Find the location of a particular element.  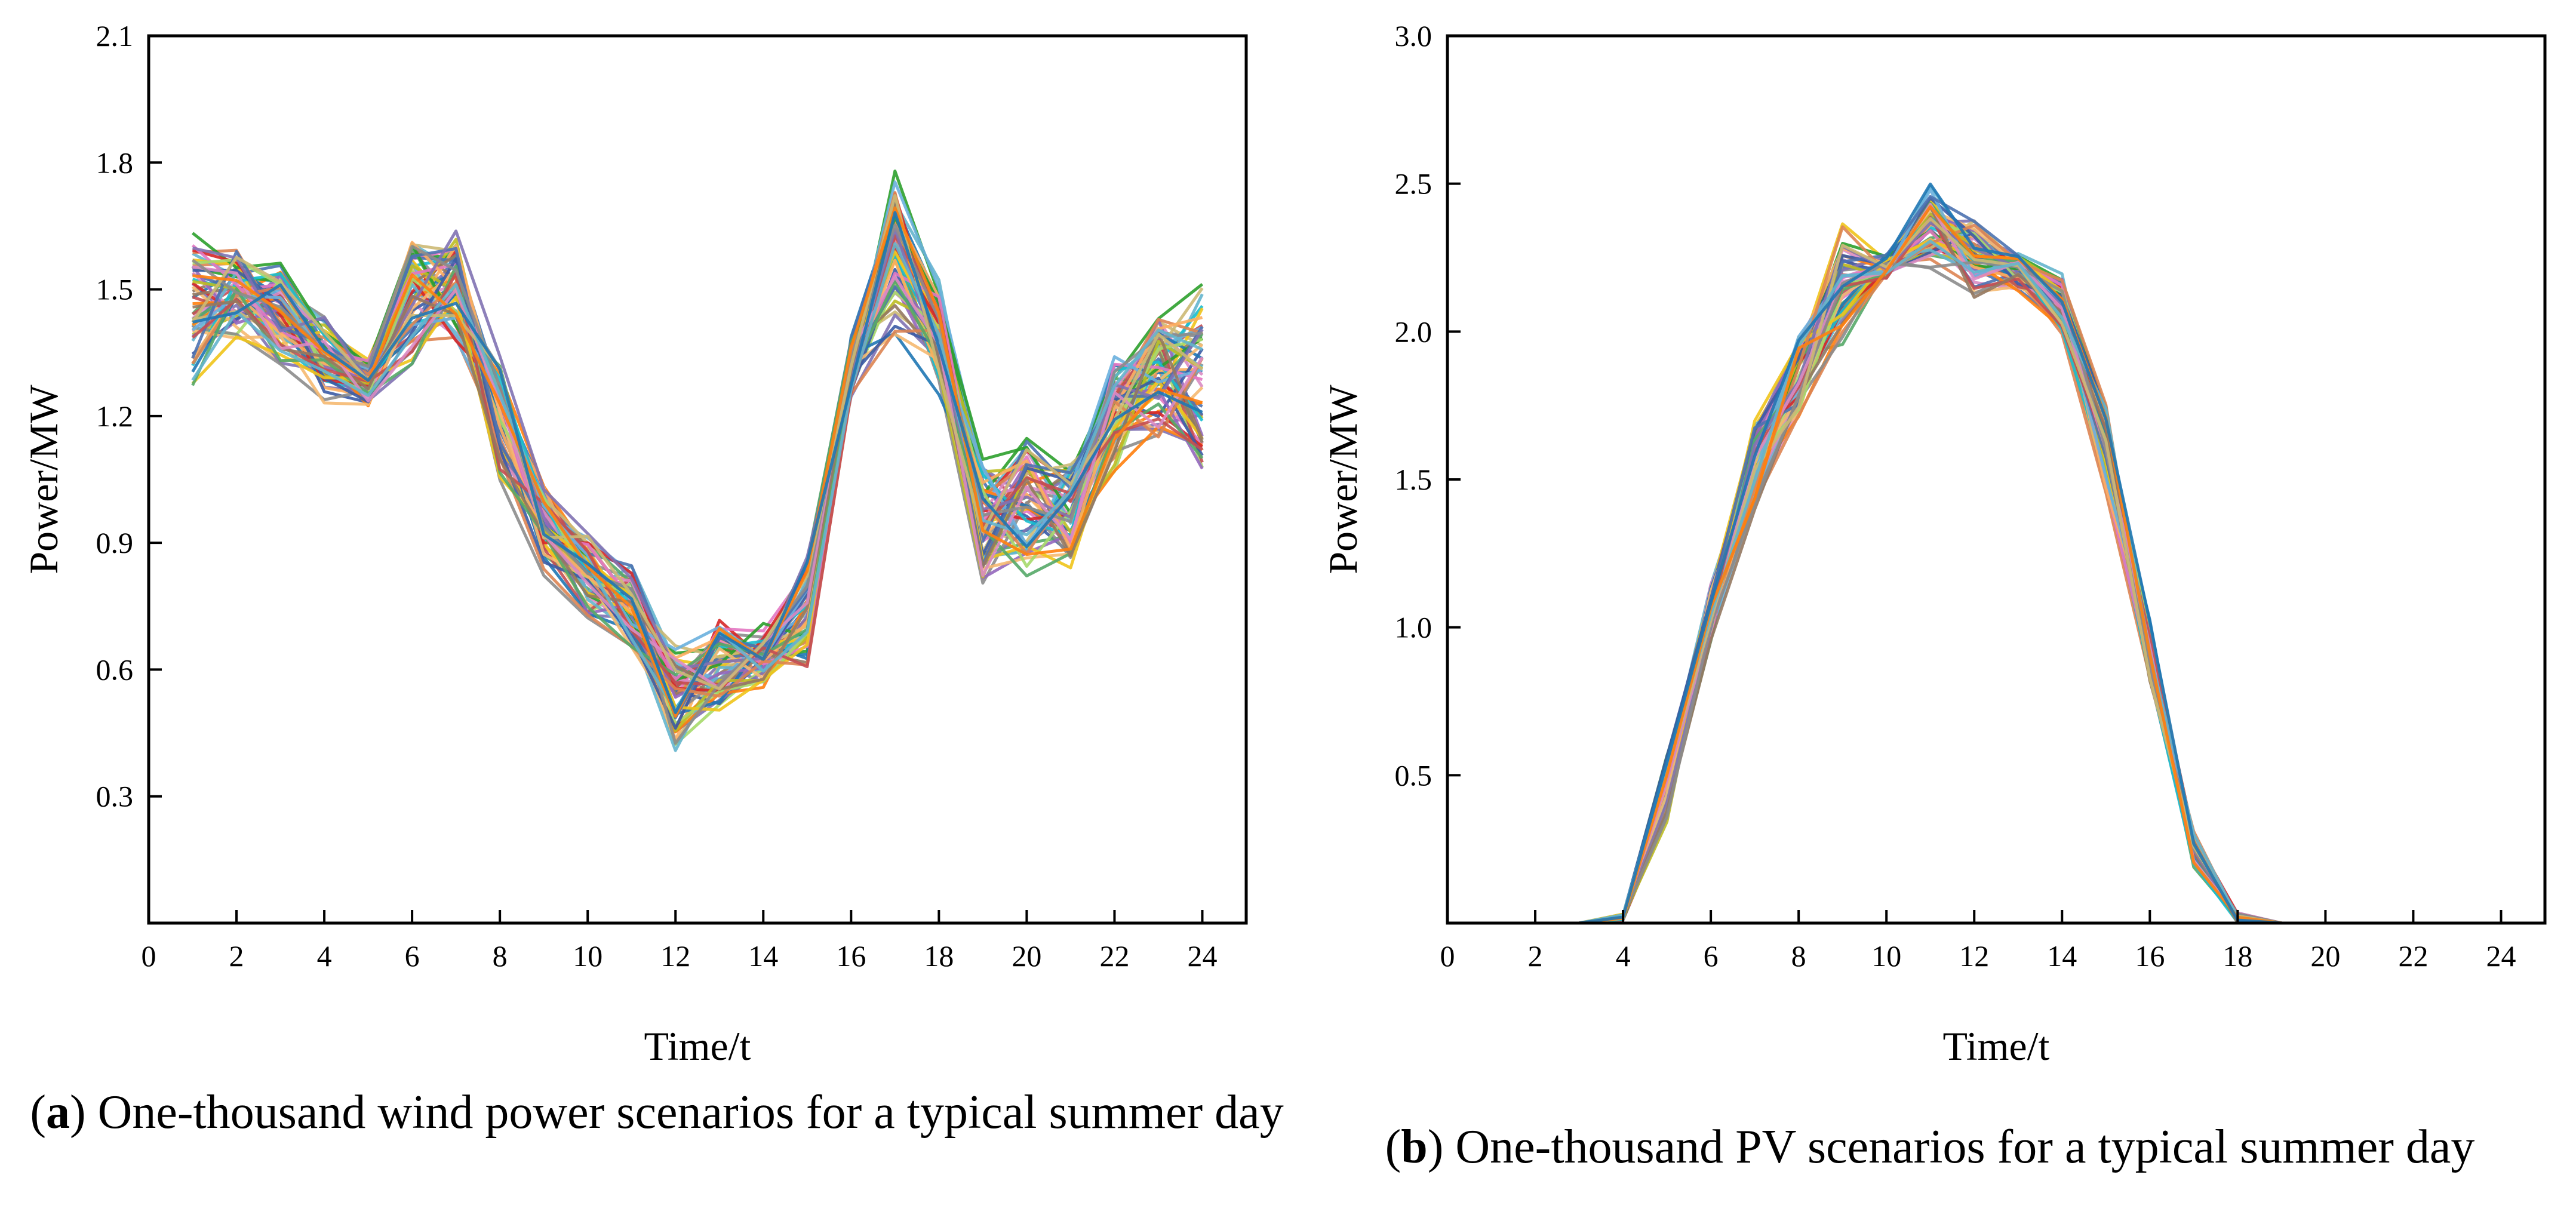

panel-b-caption-letter: b is located at coordinates (1414, 1147).